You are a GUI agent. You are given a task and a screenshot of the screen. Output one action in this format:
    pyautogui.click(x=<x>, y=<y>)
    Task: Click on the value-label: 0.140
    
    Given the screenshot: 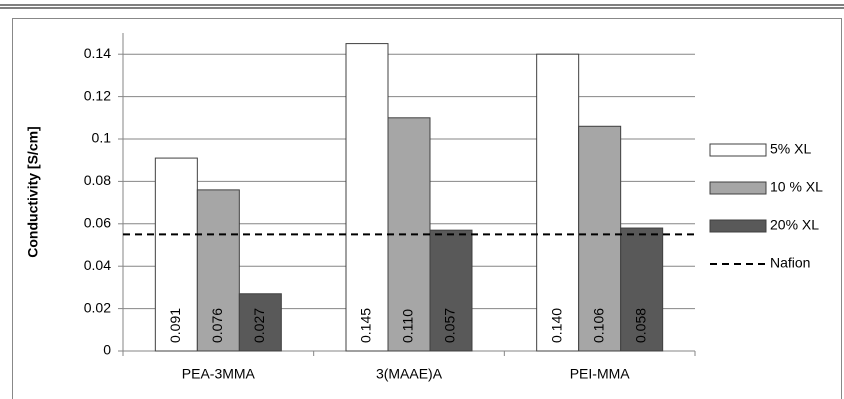 What is the action you would take?
    pyautogui.click(x=556, y=325)
    